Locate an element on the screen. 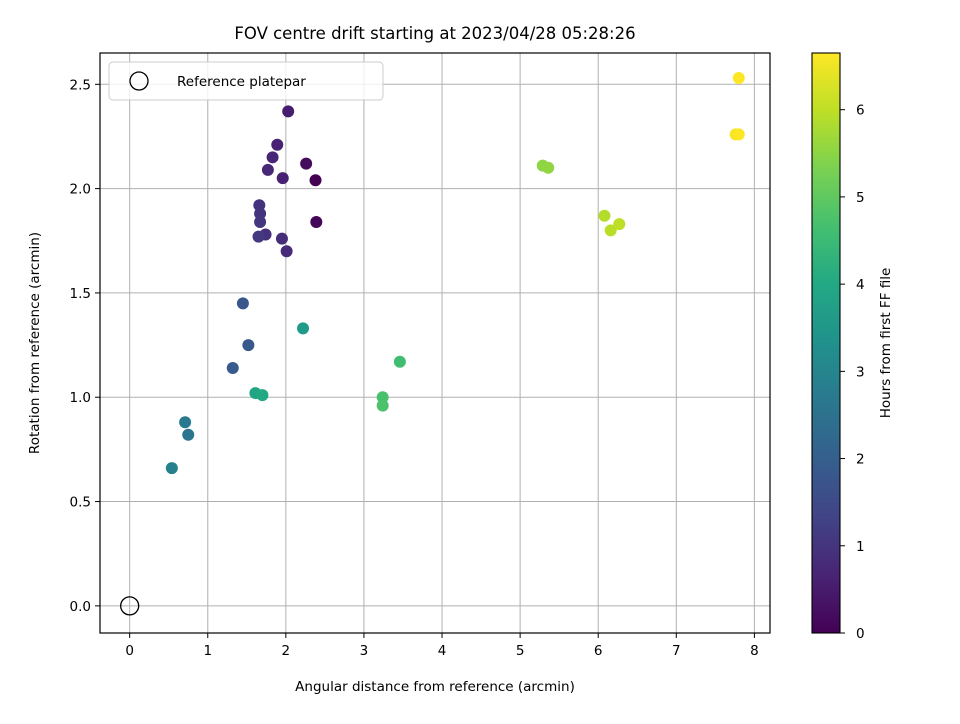 Image resolution: width=960 pixels, height=724 pixels. y-tick-label: 2.5 is located at coordinates (80, 85).